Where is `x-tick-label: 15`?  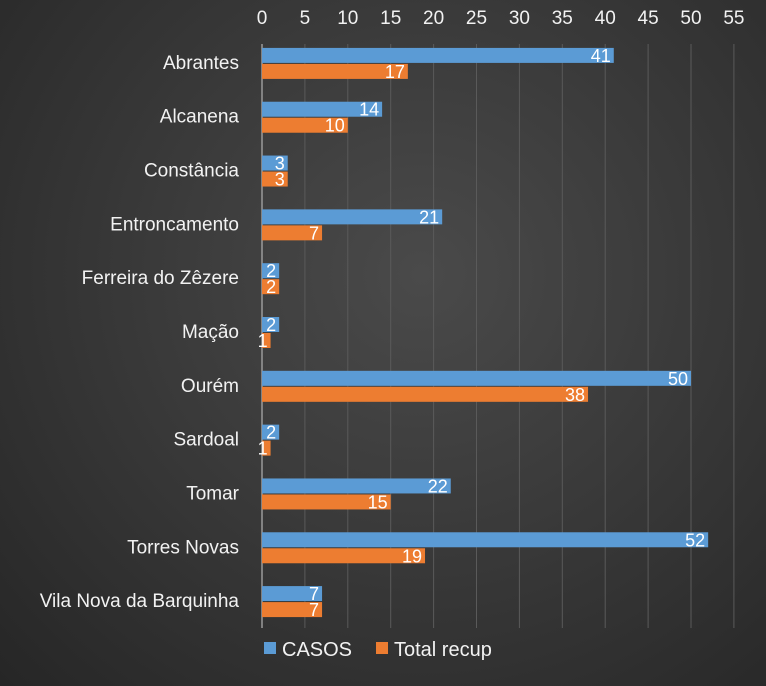
x-tick-label: 15 is located at coordinates (390, 18).